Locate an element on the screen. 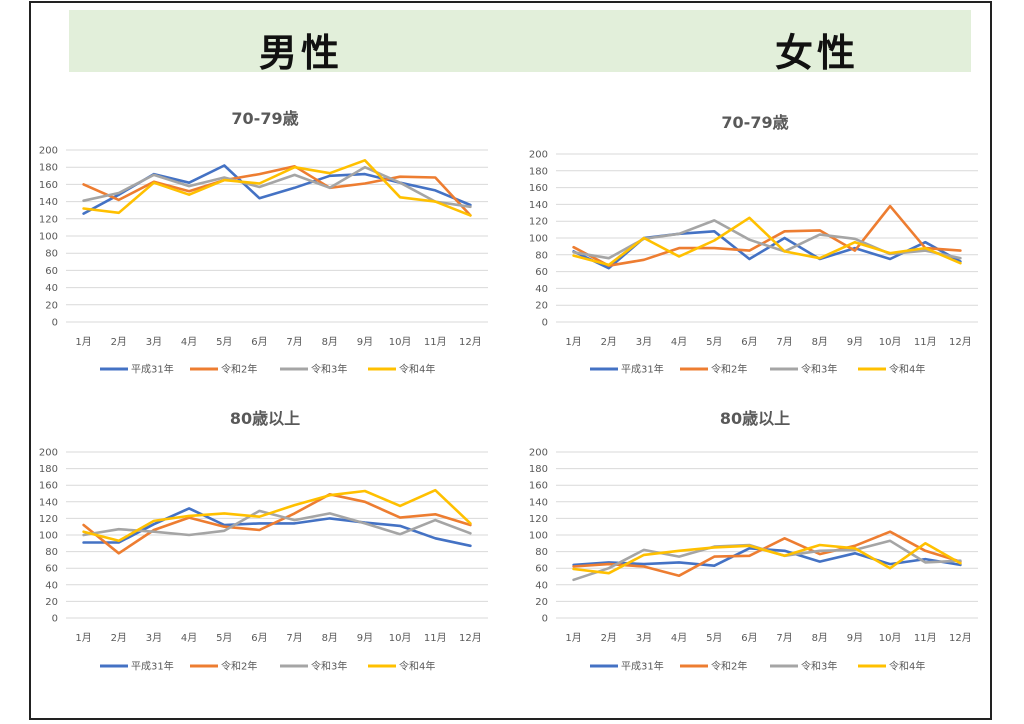 The image size is (1024, 724). y-tick-label: 20 is located at coordinates (541, 306).